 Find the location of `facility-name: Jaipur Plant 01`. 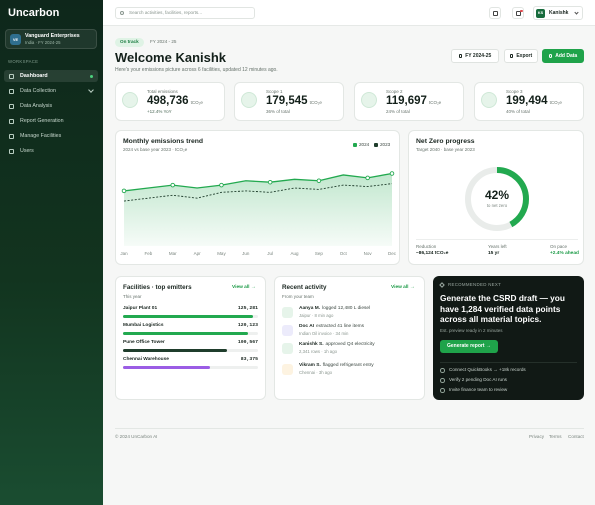

facility-name: Jaipur Plant 01 is located at coordinates (140, 308).